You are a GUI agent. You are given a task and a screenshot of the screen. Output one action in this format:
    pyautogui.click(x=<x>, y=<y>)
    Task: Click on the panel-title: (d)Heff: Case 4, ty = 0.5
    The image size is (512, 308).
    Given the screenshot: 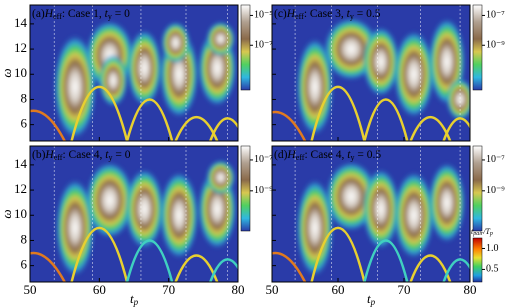 What is the action you would take?
    pyautogui.click(x=327, y=155)
    